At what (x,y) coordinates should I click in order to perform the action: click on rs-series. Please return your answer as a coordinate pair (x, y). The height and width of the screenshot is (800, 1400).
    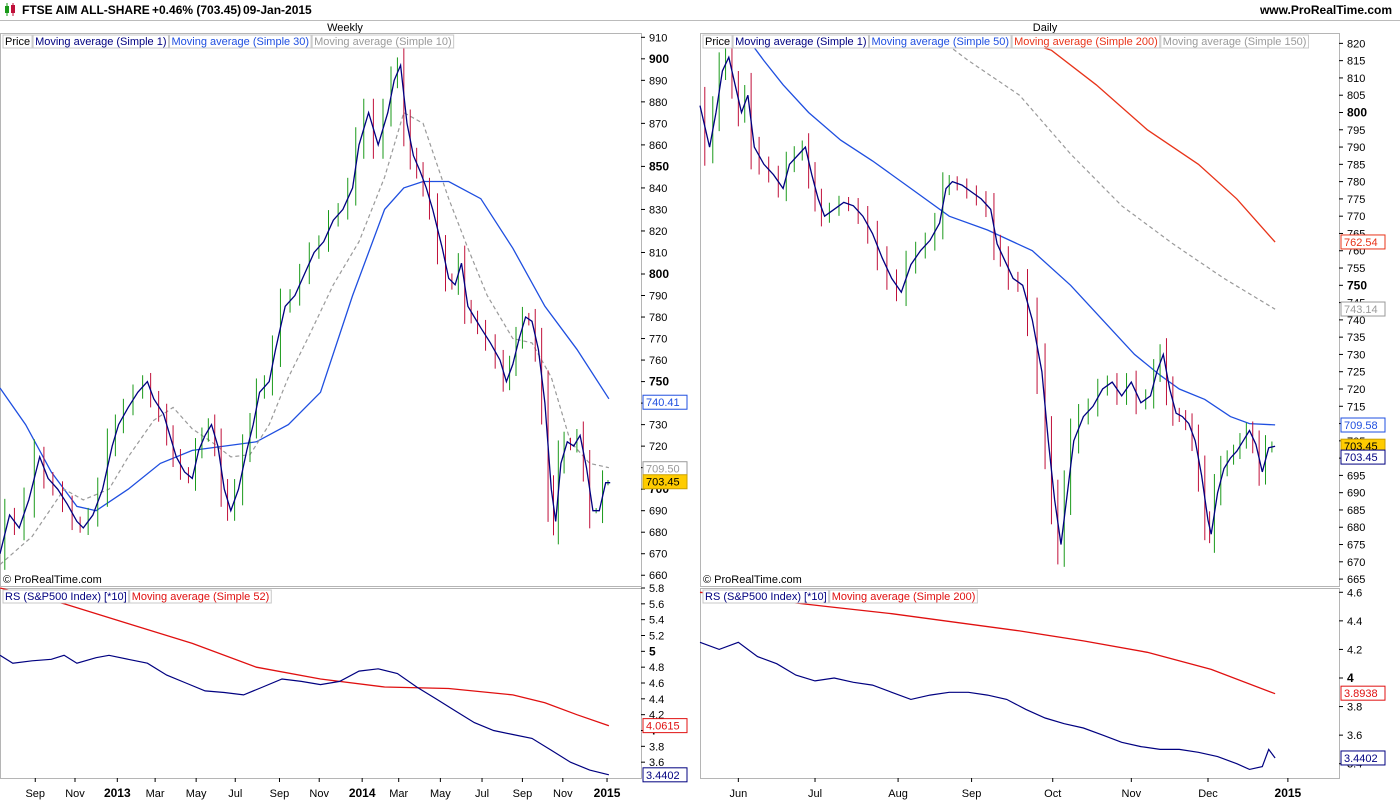
    Looking at the image, I should click on (987, 706).